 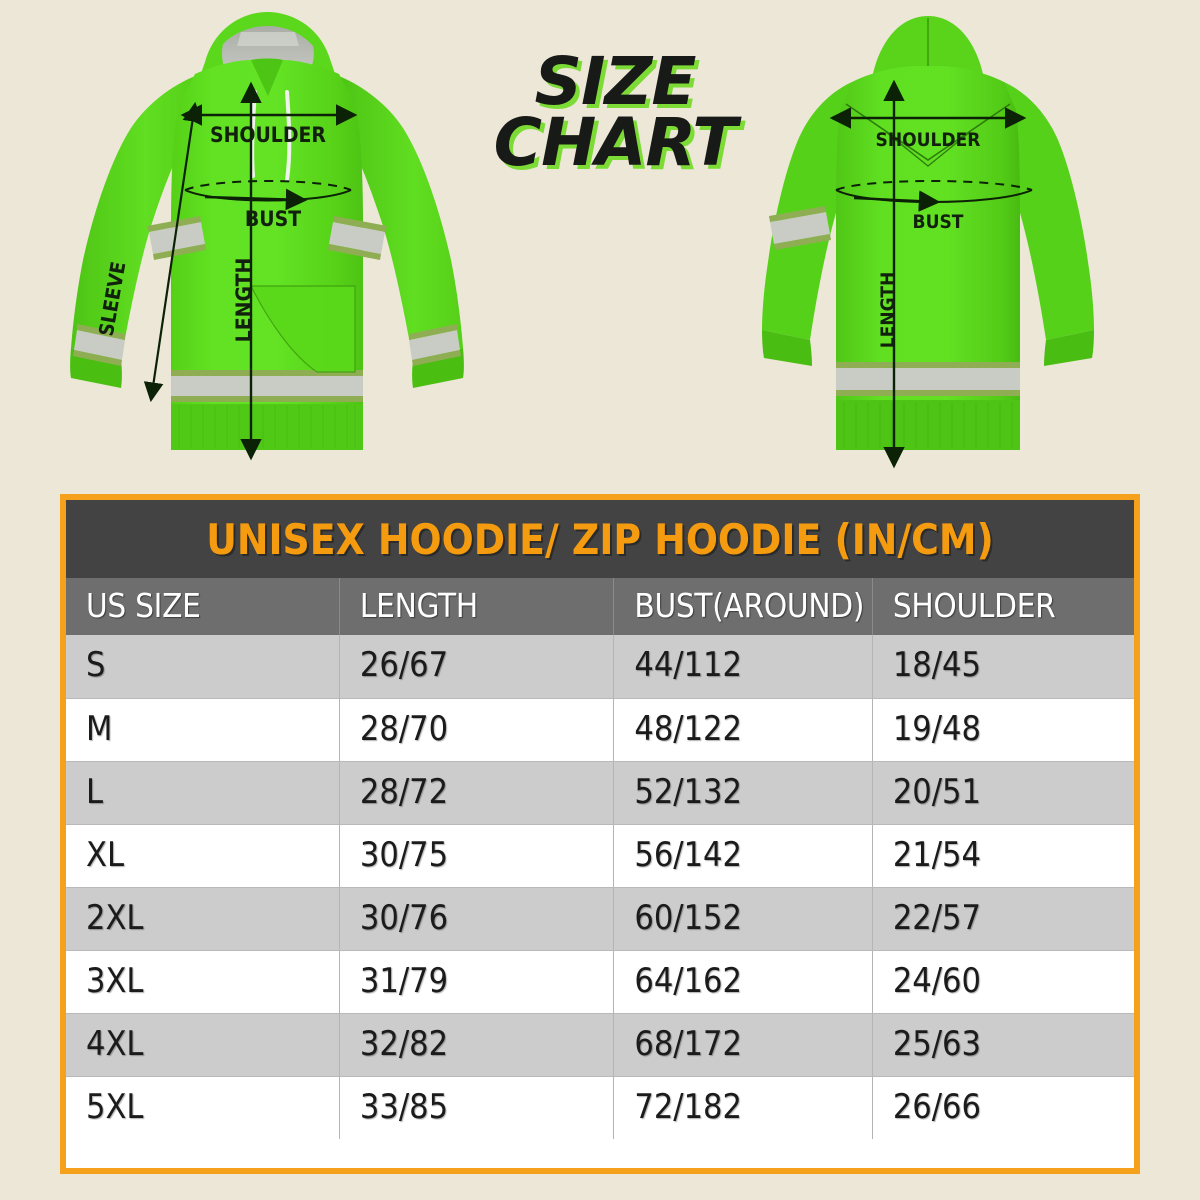 I want to click on table-row: 5XL 33/85 72/182 26/66, so click(x=600, y=1107).